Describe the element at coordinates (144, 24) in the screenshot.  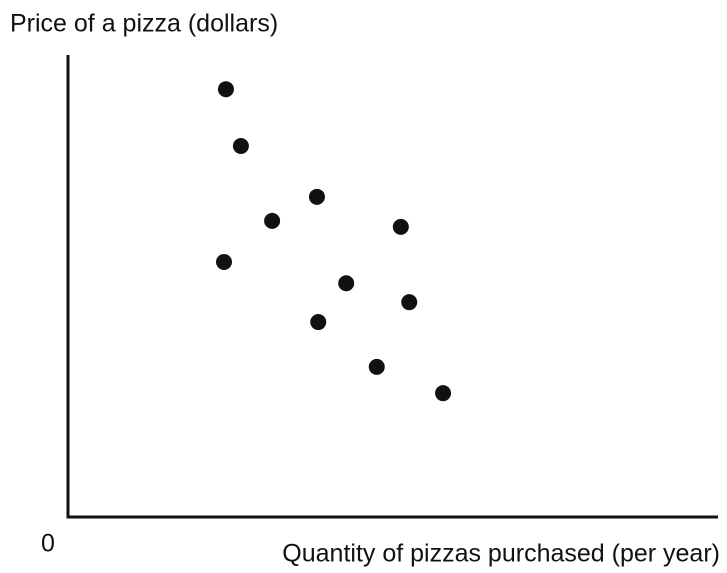
I see `y-axis-label: Price of a pizza (dollars)` at that location.